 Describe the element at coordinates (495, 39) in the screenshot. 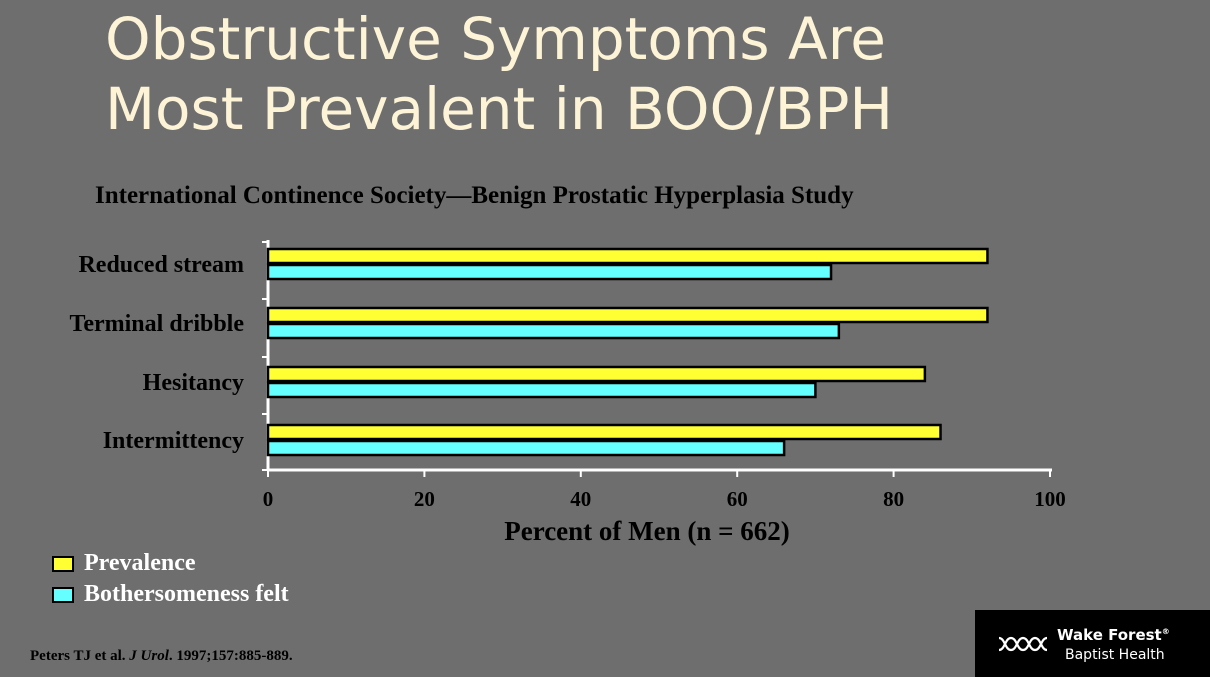

I see `slide-title-line1: Obstructive Symptoms Are` at that location.